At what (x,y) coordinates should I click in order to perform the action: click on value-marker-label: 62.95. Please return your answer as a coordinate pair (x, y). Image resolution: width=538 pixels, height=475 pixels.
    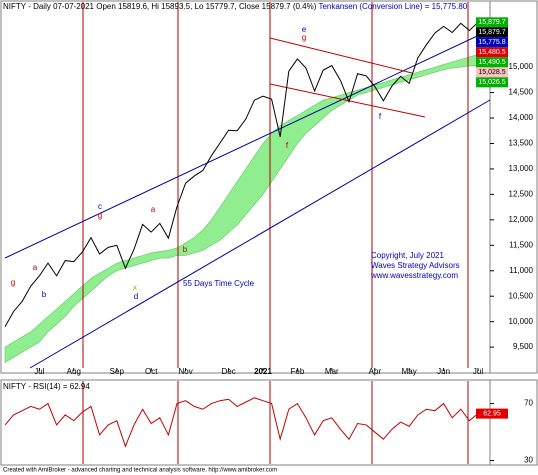
    Looking at the image, I should click on (492, 413).